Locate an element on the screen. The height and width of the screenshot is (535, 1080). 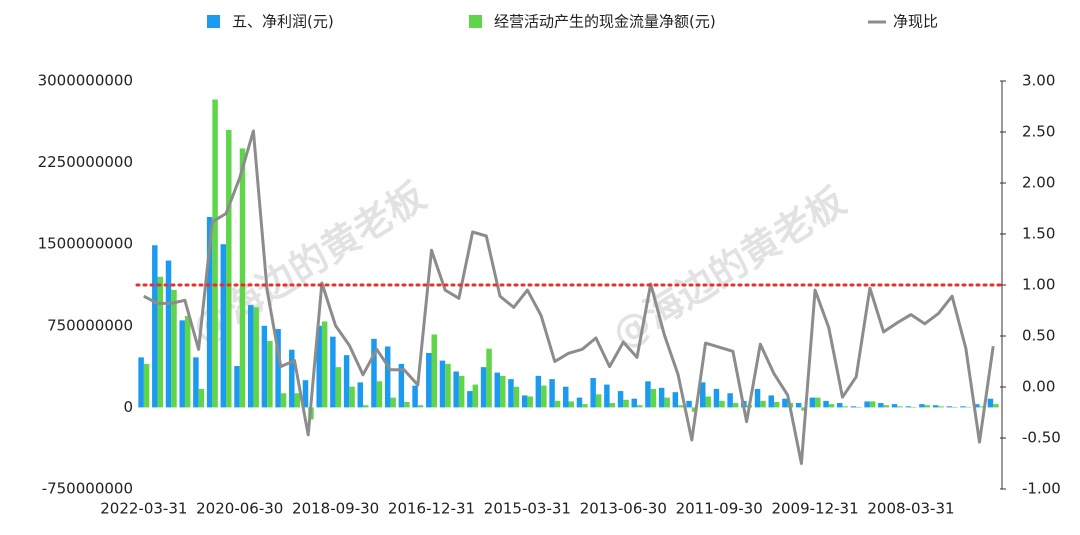
legend-label: 五、净利润(元) is located at coordinates (283, 22).